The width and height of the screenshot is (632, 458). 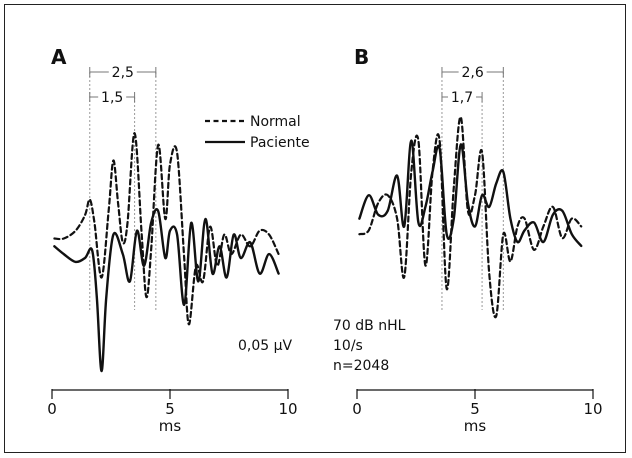 What do you see at coordinates (280, 143) in the screenshot?
I see `legend-paciente-label: Paciente` at bounding box center [280, 143].